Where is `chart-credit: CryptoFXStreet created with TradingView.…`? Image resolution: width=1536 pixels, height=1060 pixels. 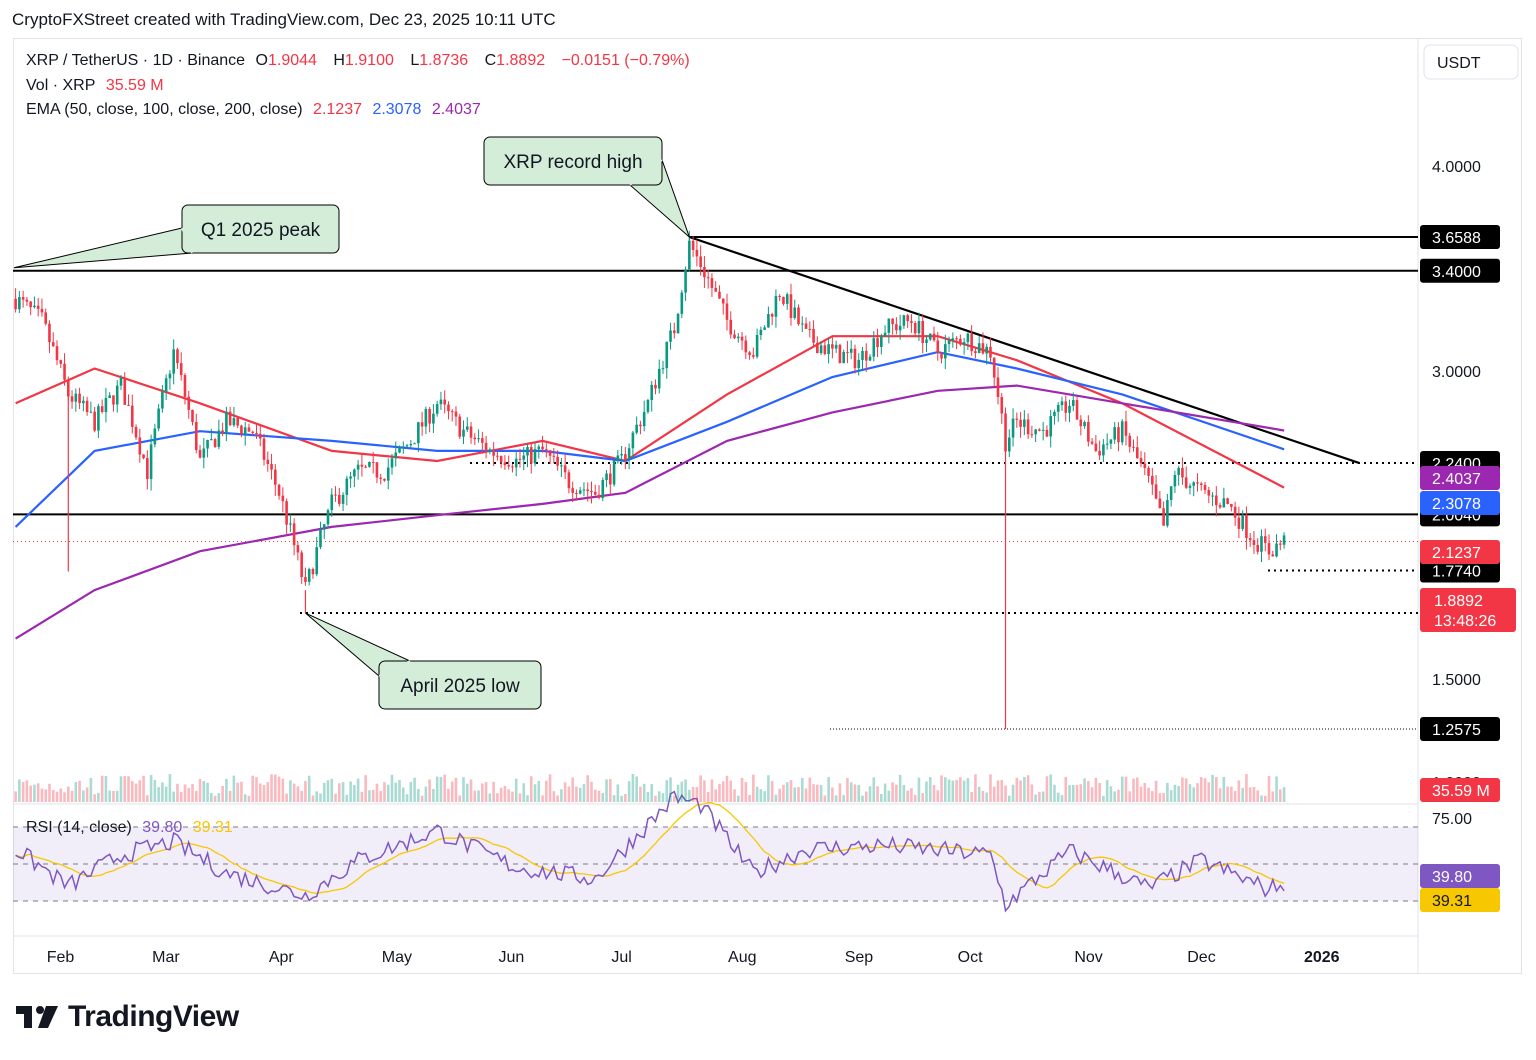
chart-credit: CryptoFXStreet created with TradingView.… is located at coordinates (284, 19).